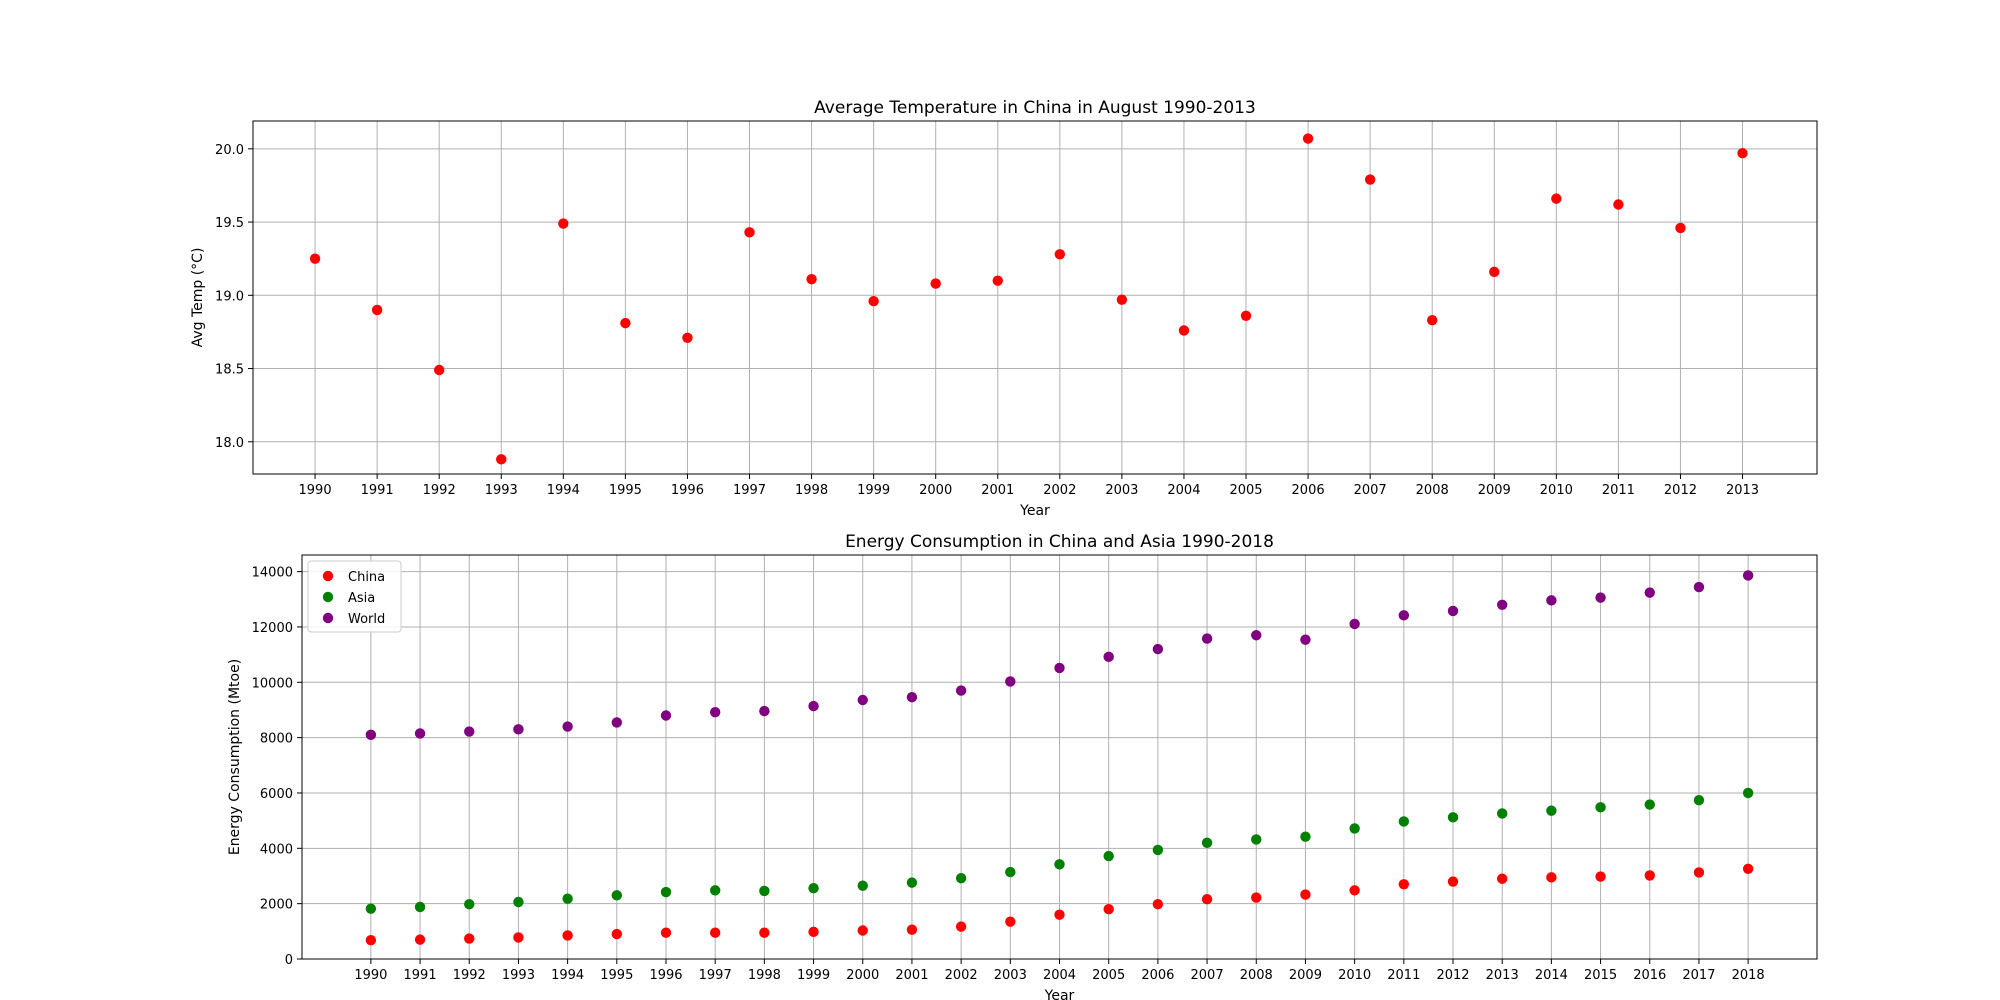 The height and width of the screenshot is (1000, 2000). I want to click on temperature-x-tick-label: 2010, so click(1556, 490).